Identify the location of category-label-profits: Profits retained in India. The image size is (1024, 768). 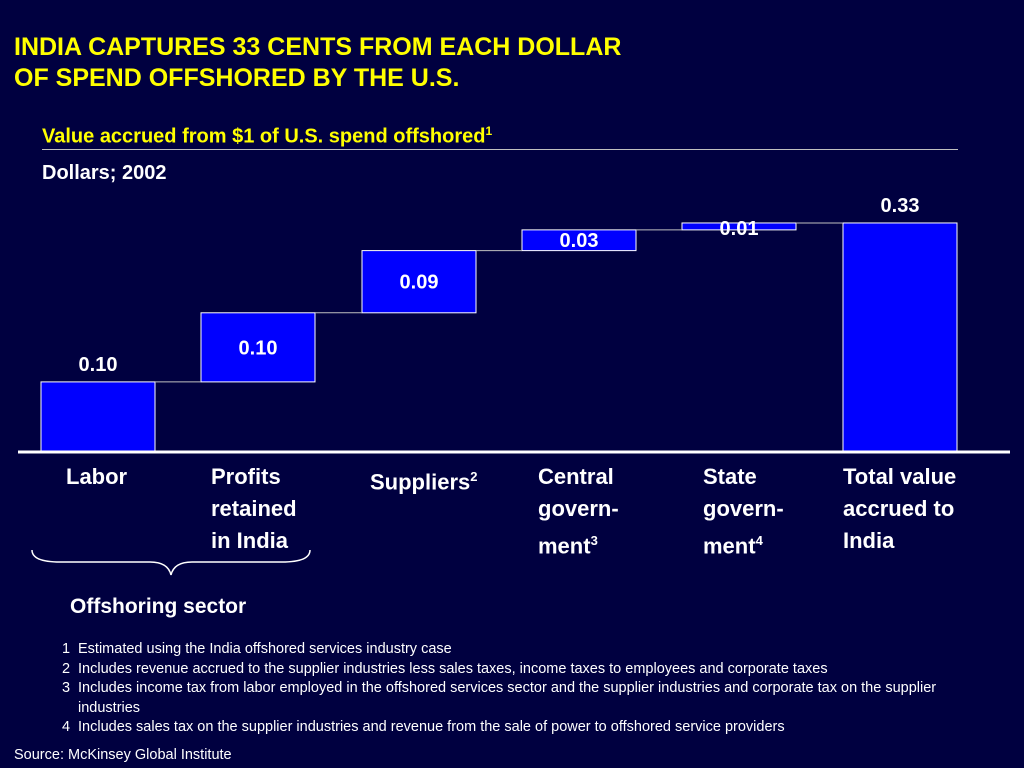
(254, 509).